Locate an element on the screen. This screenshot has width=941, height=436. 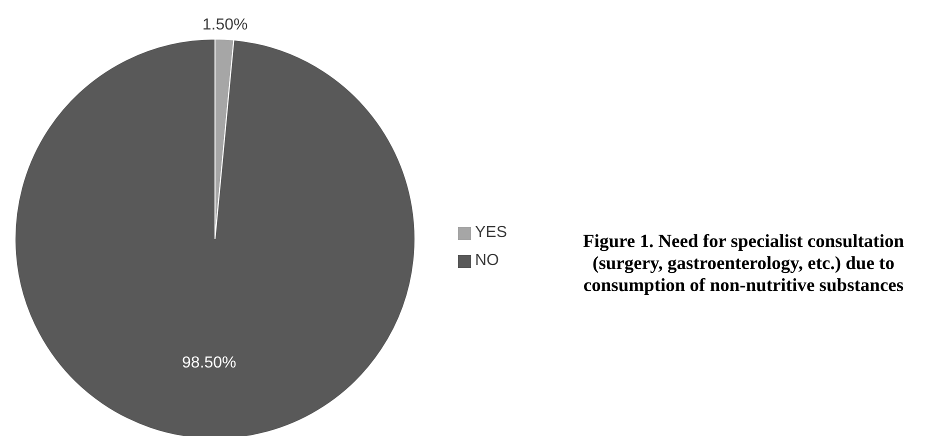
data-label: 98.50% is located at coordinates (209, 363).